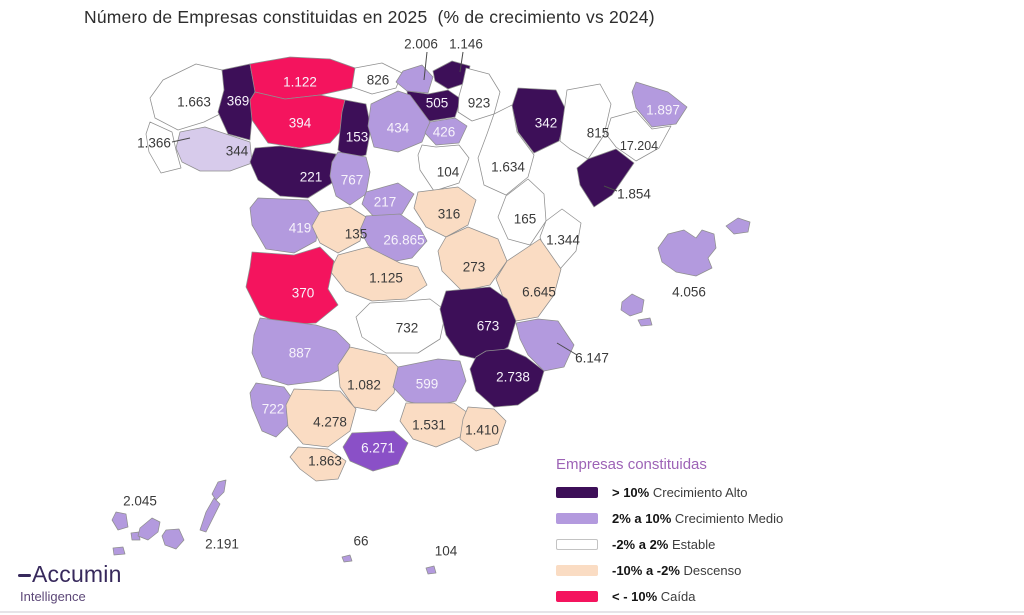 The width and height of the screenshot is (1024, 615). What do you see at coordinates (563, 240) in the screenshot?
I see `region-value-castellon: 1.344` at bounding box center [563, 240].